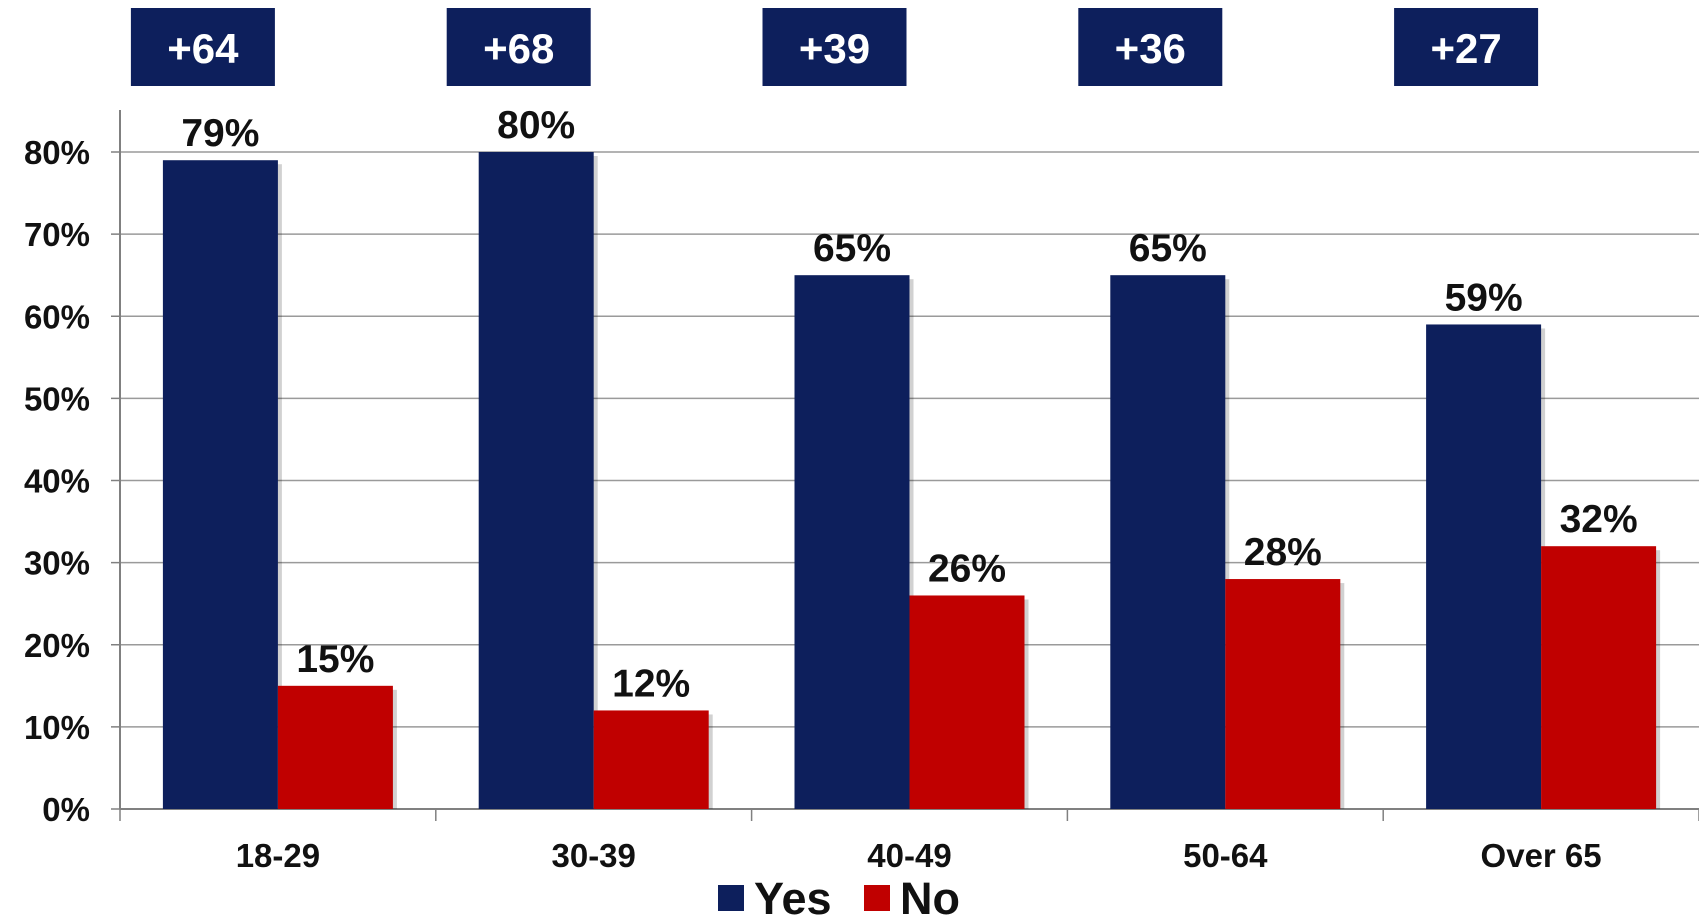  What do you see at coordinates (220, 133) in the screenshot?
I see `data-label-yes-18-29: 79%` at bounding box center [220, 133].